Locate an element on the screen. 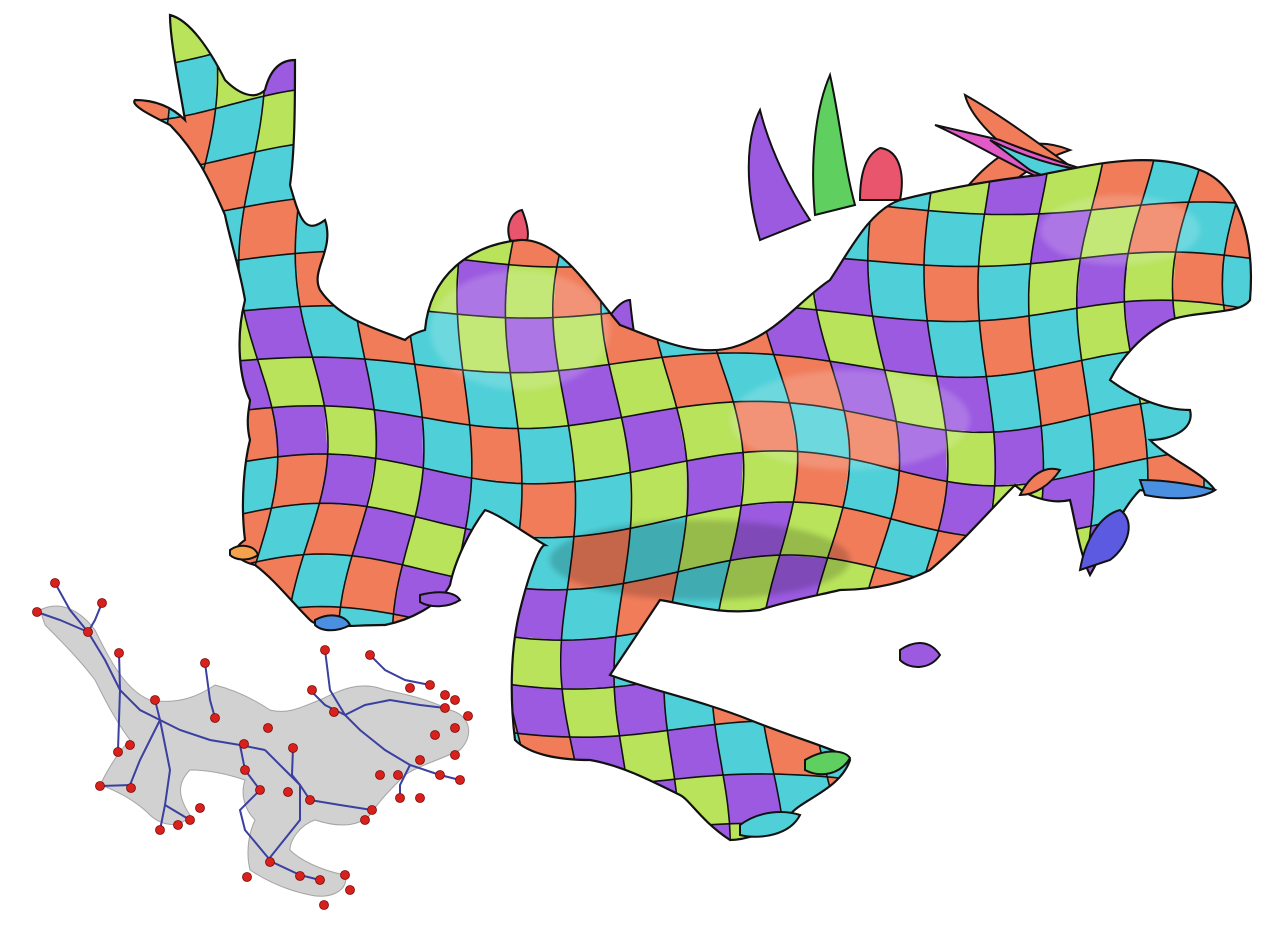 Image resolution: width=1280 pixels, height=926 pixels. skeleton-curves is located at coordinates (248, 731).